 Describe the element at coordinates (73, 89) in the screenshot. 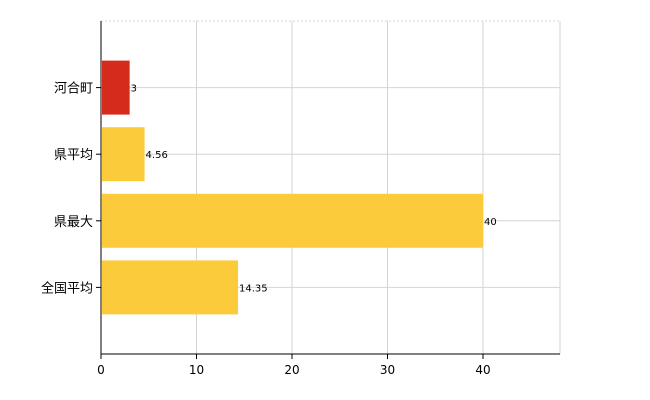

I see `y-tick-label: 河合町` at that location.